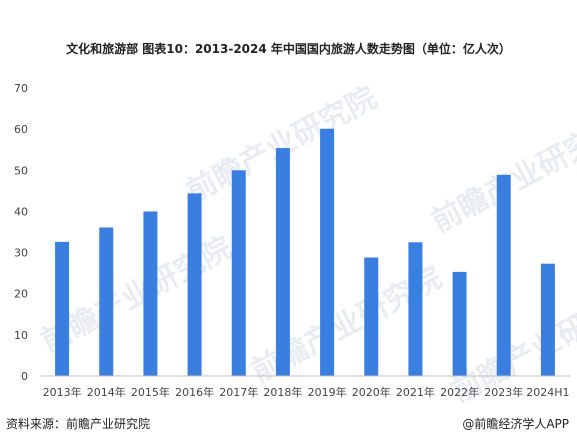 The image size is (577, 442). What do you see at coordinates (238, 392) in the screenshot?
I see `x-tick-label: 2017年` at bounding box center [238, 392].